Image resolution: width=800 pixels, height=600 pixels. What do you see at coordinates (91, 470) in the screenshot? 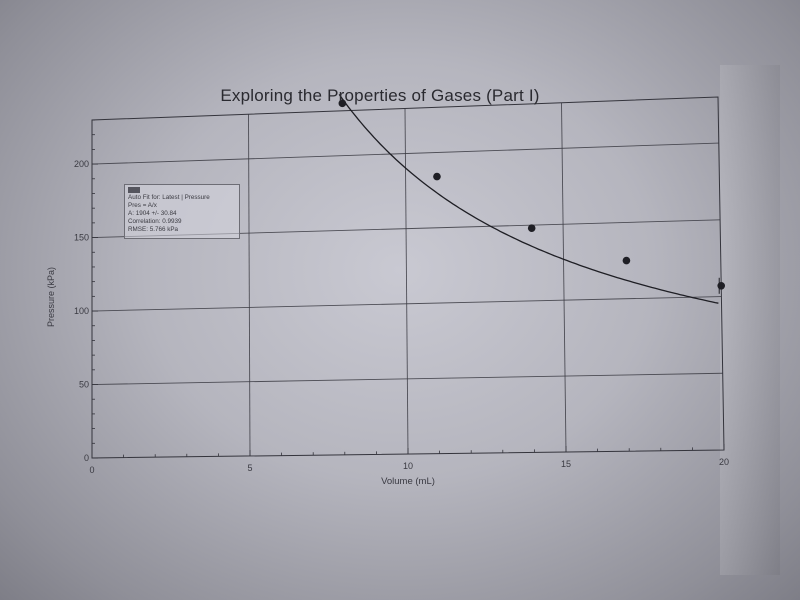
I see `x-tick-label: 0` at bounding box center [91, 470].